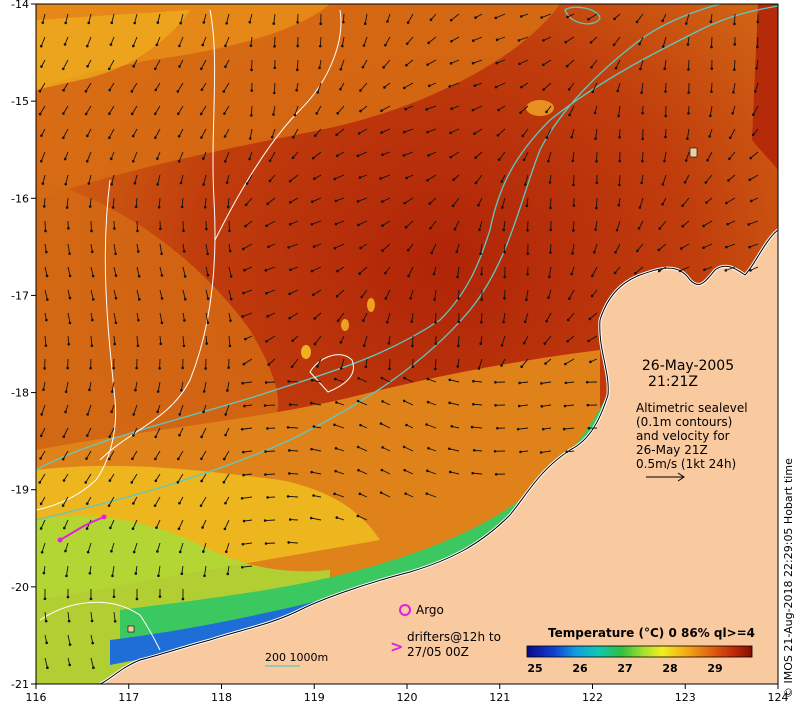  Describe the element at coordinates (669, 668) in the screenshot. I see `colorbar-tick-label: 28` at that location.